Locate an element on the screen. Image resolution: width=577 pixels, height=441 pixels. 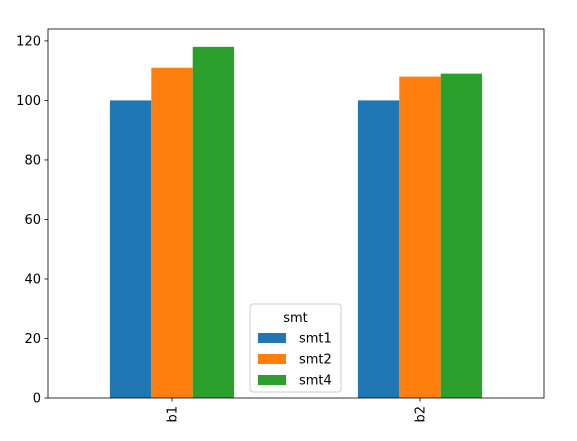
bar-smt4-b2 is located at coordinates (461, 235).